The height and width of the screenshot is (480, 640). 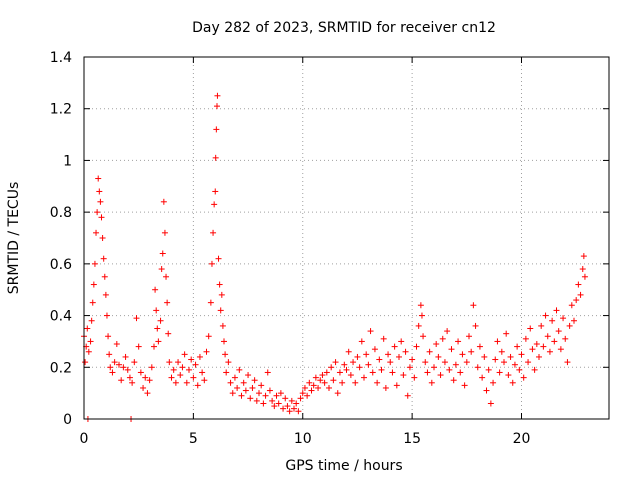 I want to click on x-tick-label: 20, so click(x=522, y=439).